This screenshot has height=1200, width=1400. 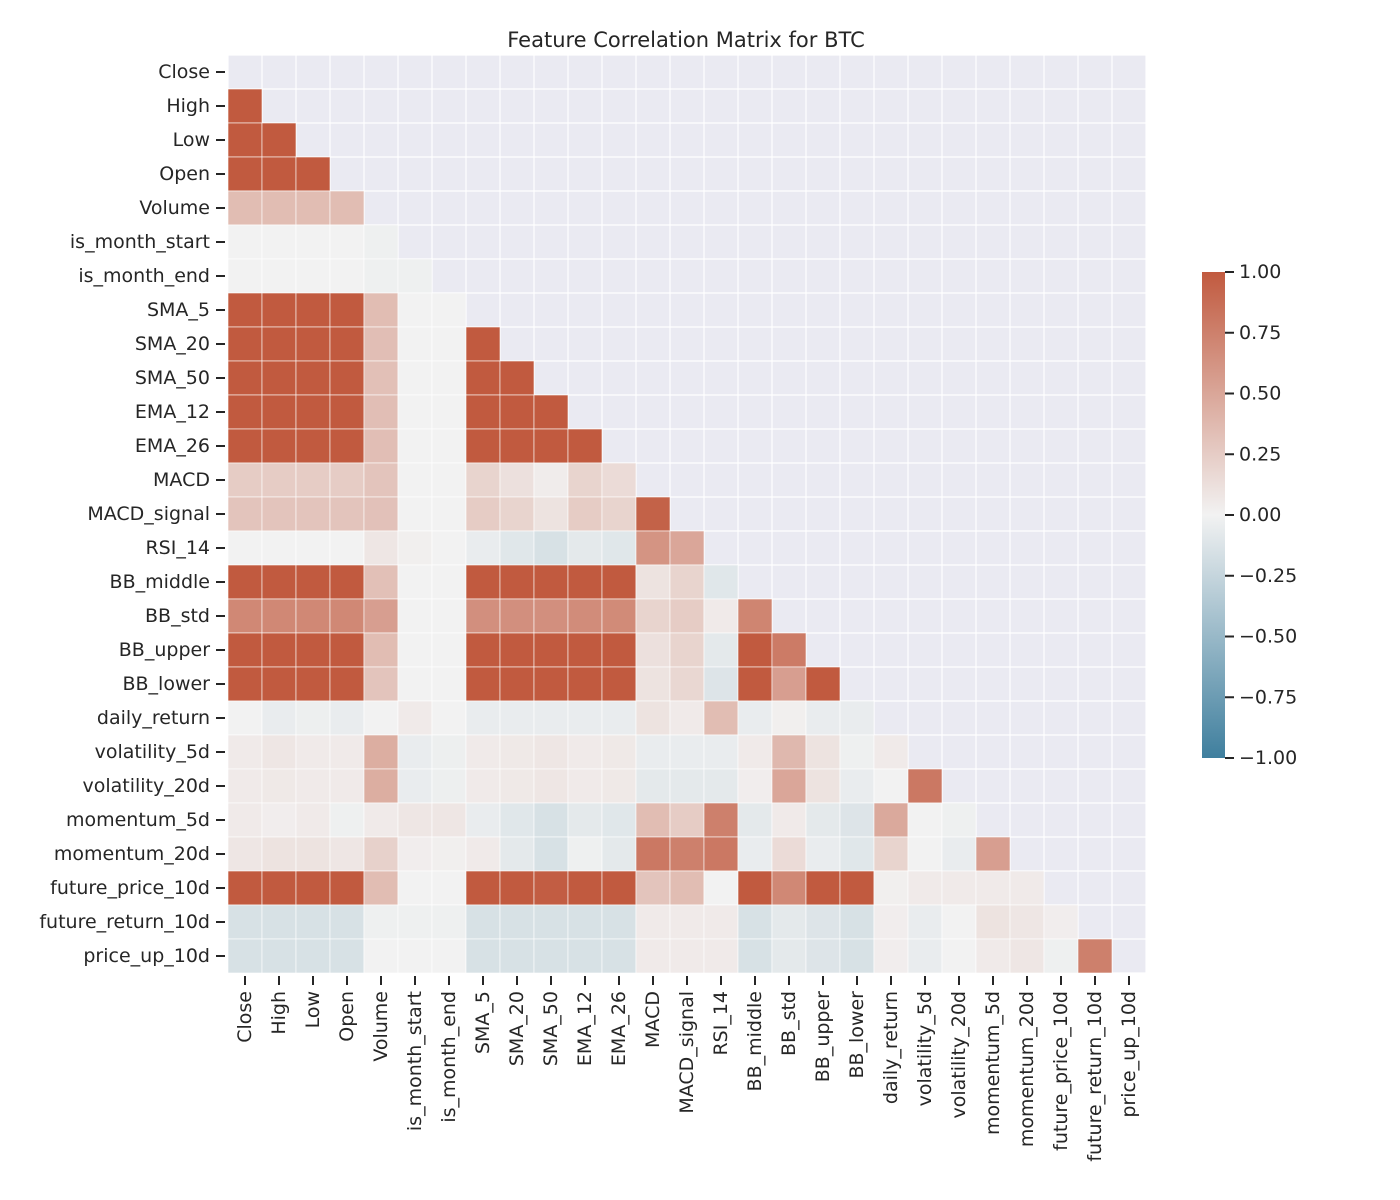 What do you see at coordinates (177, 616) in the screenshot?
I see `y-tick-label: BB_std` at bounding box center [177, 616].